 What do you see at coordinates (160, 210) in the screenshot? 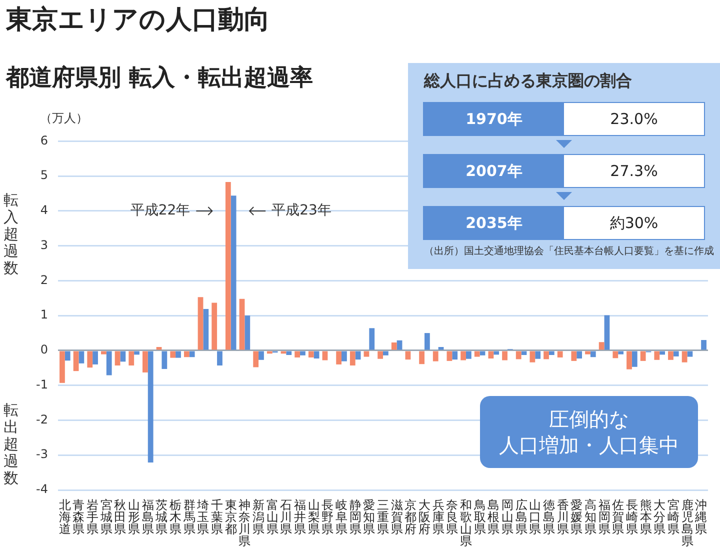
I see `text: 平成22年` at bounding box center [160, 210].